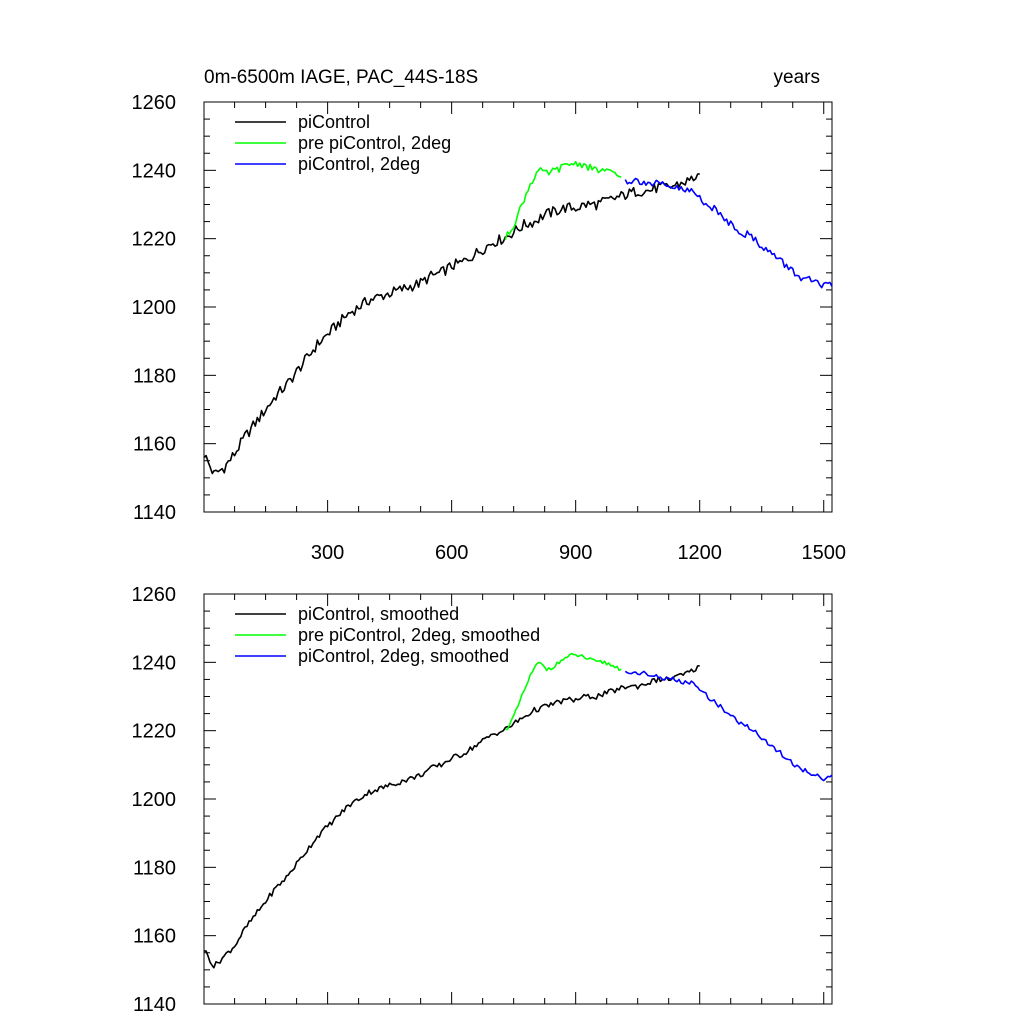 The image size is (1024, 1024). Describe the element at coordinates (797, 77) in the screenshot. I see `units-label: years` at that location.